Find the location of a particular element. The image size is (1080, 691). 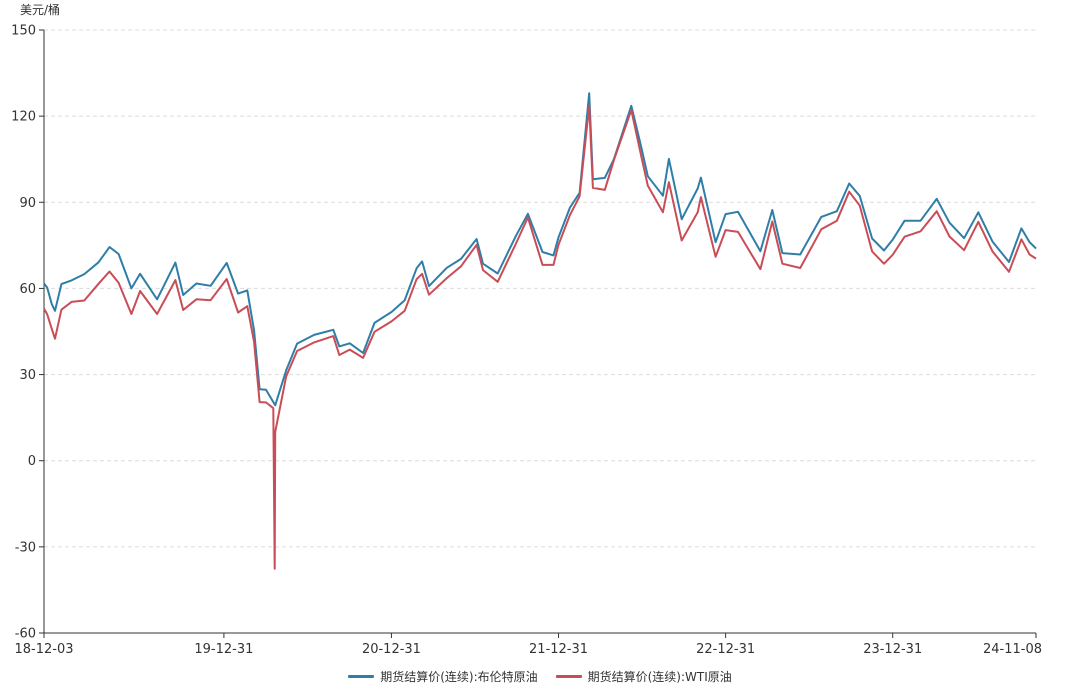

legend-label-wti: 期货结算价(连续):WTI原油 is located at coordinates (659, 677).